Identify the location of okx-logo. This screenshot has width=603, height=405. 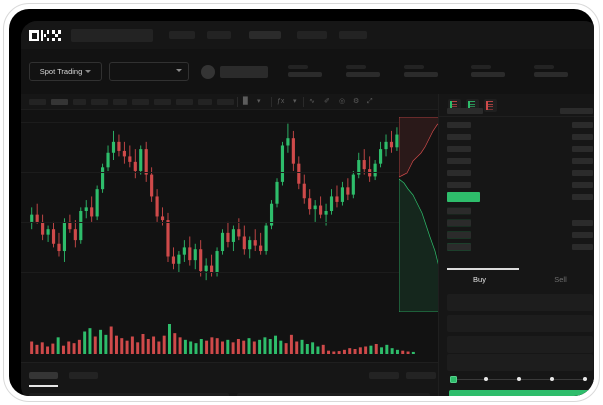
(46, 35).